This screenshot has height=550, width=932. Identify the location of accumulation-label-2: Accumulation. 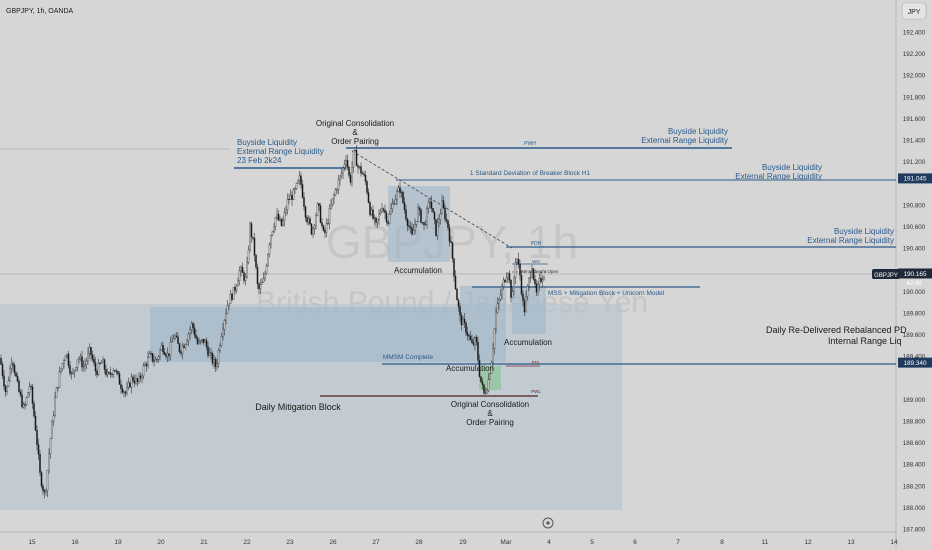
(470, 368).